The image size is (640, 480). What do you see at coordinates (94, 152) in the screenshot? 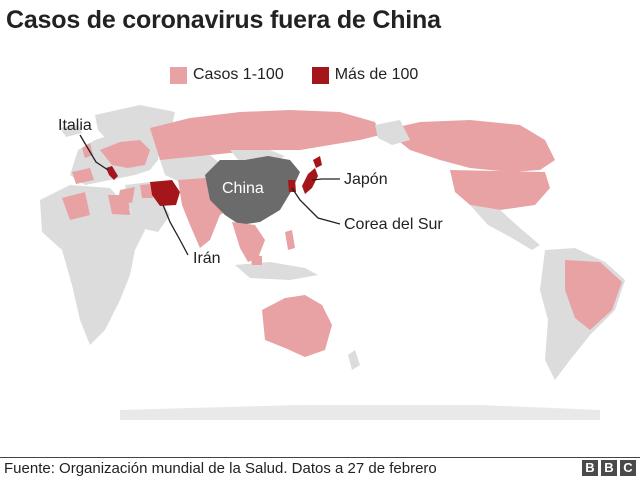
I see `leader-italia` at bounding box center [94, 152].